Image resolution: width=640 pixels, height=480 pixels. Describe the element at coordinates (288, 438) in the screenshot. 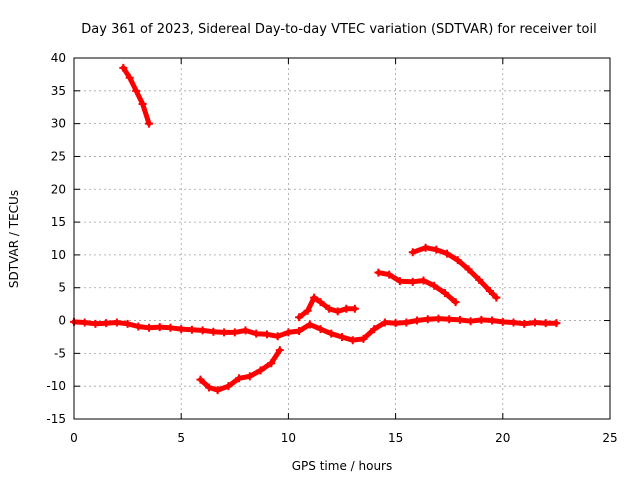

I see `x-tick-label: 10` at that location.